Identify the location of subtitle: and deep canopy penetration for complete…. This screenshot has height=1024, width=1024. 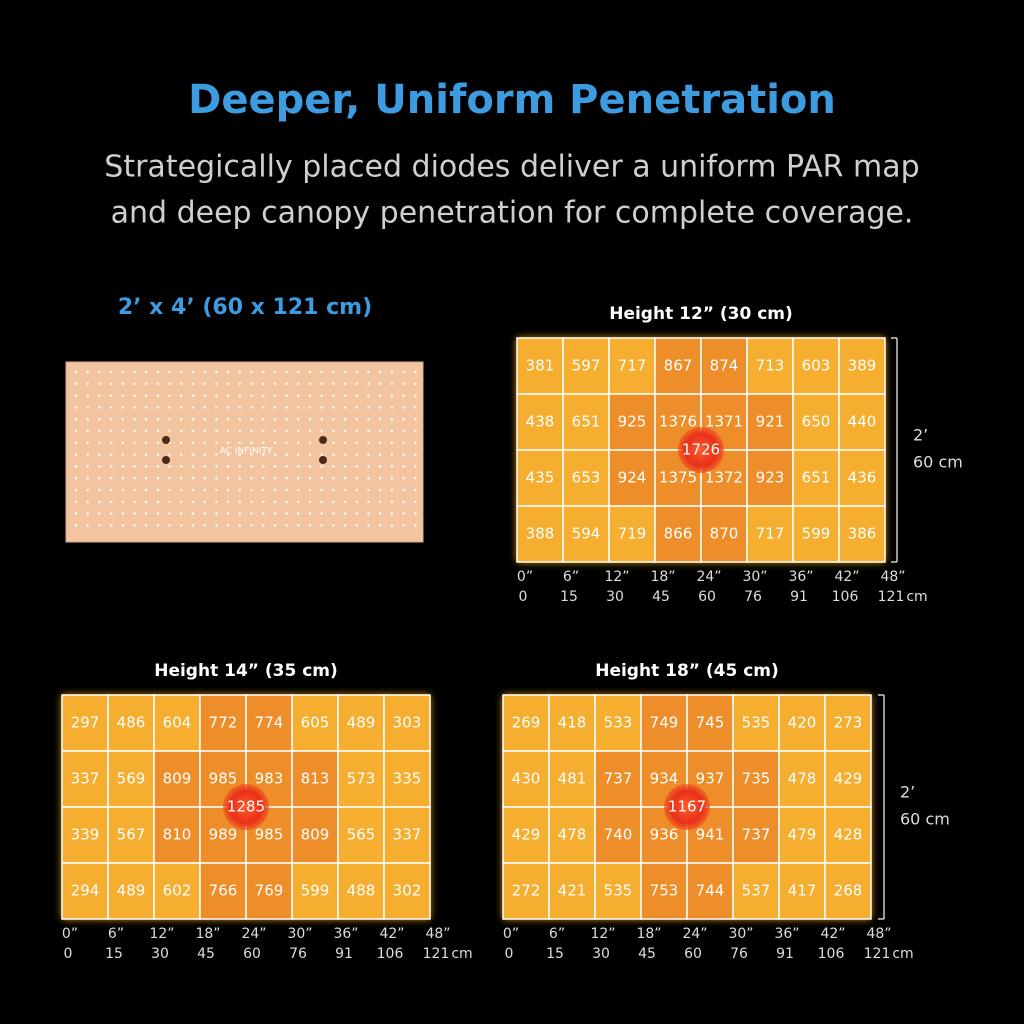
(512, 213).